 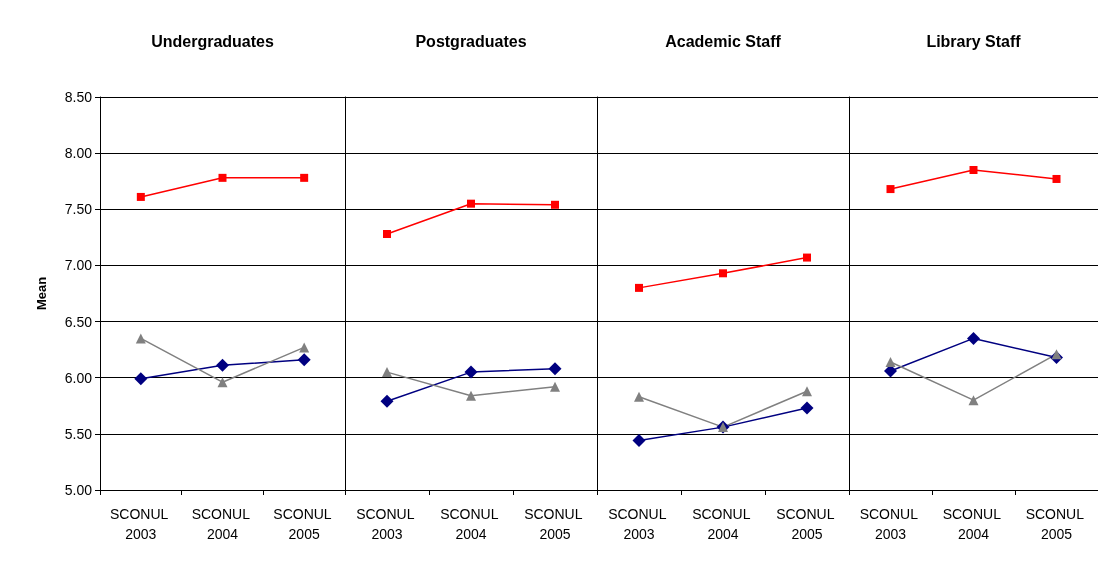 What do you see at coordinates (471, 41) in the screenshot?
I see `chart-title: Postgraduates` at bounding box center [471, 41].